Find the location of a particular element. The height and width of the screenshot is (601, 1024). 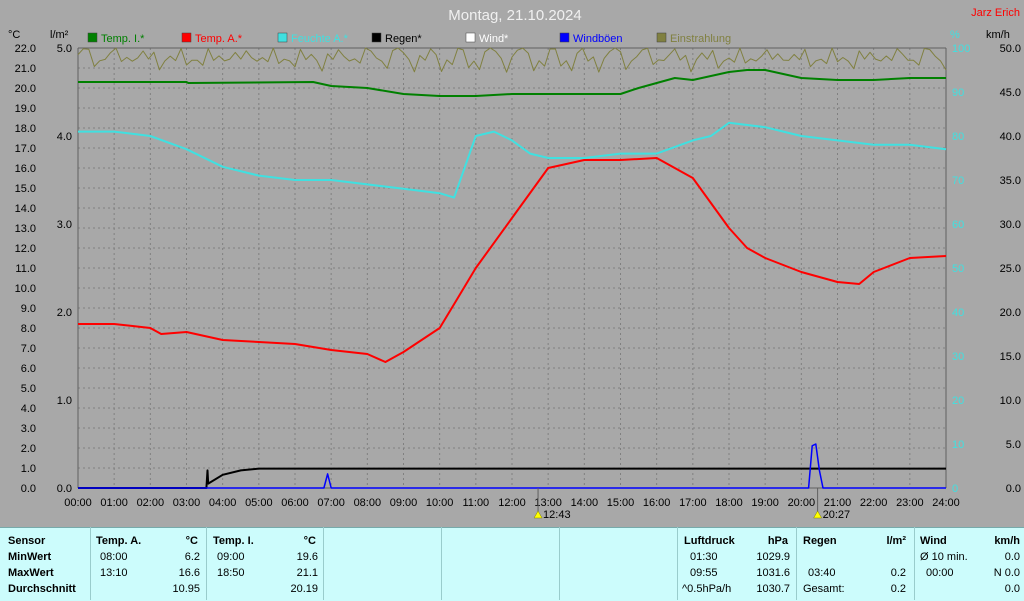

time-tick-label: 18:00 is located at coordinates (729, 503).